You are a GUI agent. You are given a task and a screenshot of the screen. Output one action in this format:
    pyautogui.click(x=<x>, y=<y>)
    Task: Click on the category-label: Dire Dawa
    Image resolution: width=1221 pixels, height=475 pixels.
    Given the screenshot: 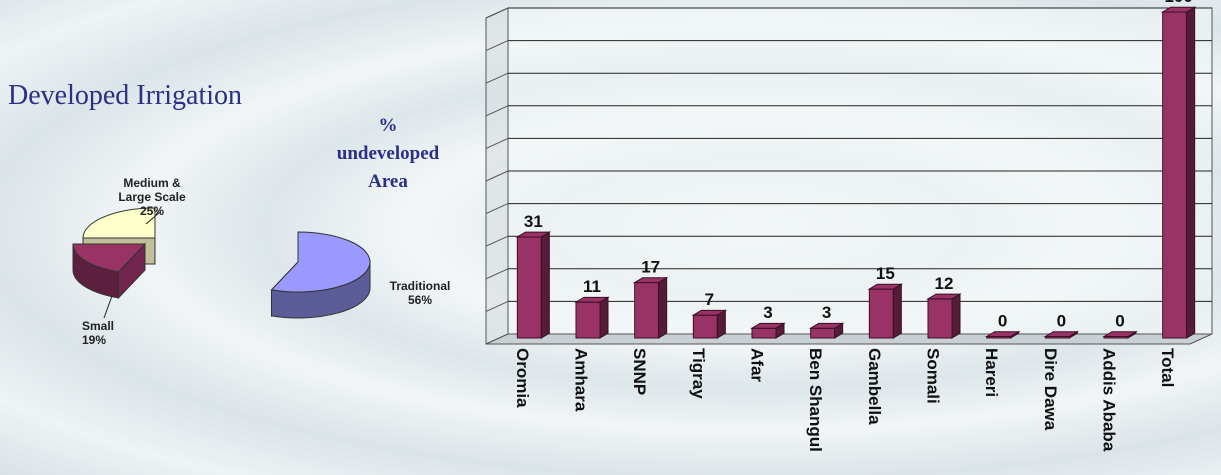 What is the action you would take?
    pyautogui.click(x=1050, y=389)
    